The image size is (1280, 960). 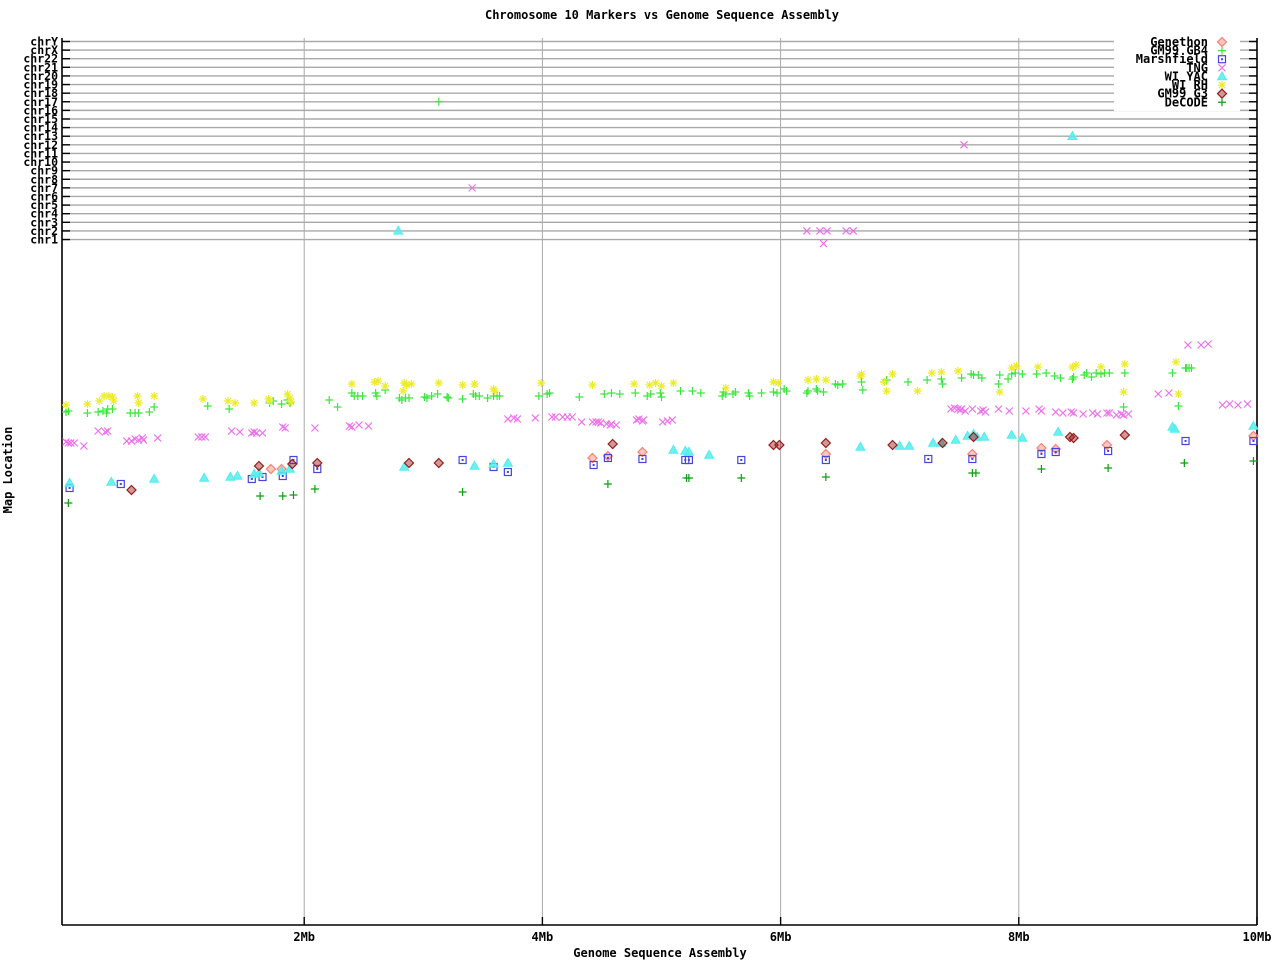 What do you see at coordinates (661, 482) in the screenshot?
I see `series-decode` at bounding box center [661, 482].